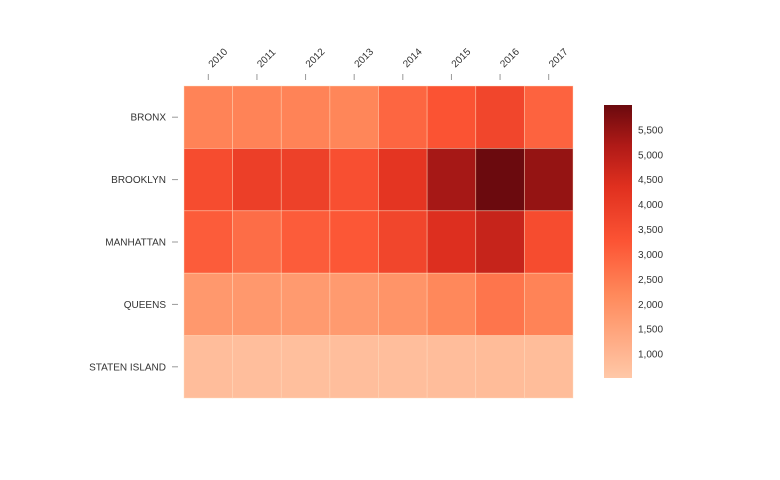  What do you see at coordinates (650, 305) in the screenshot?
I see `legend-tick-label: 2,000` at bounding box center [650, 305].